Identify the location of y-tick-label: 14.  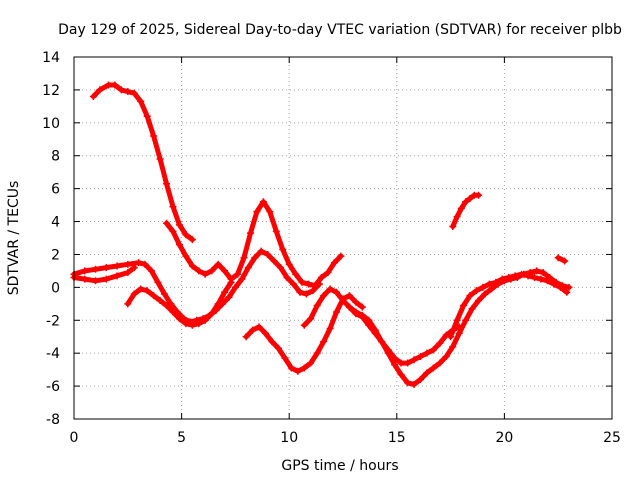
(51, 58).